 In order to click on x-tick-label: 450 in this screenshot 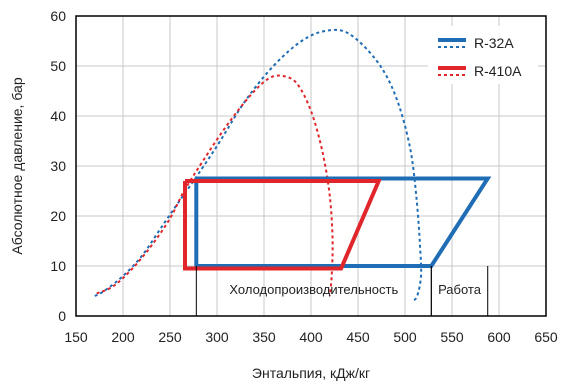, I will do `click(358, 337)`.